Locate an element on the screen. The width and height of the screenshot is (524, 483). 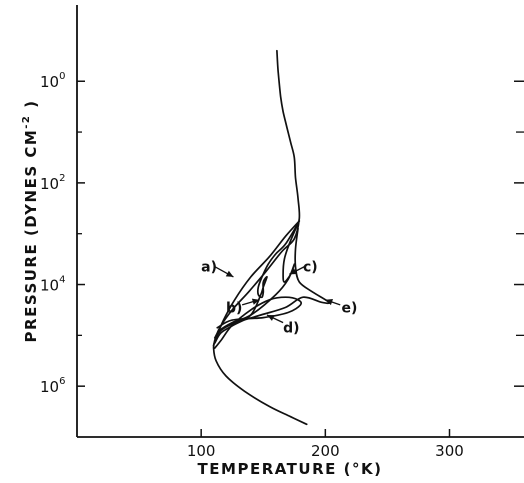
curve-label: d) is located at coordinates (291, 329).